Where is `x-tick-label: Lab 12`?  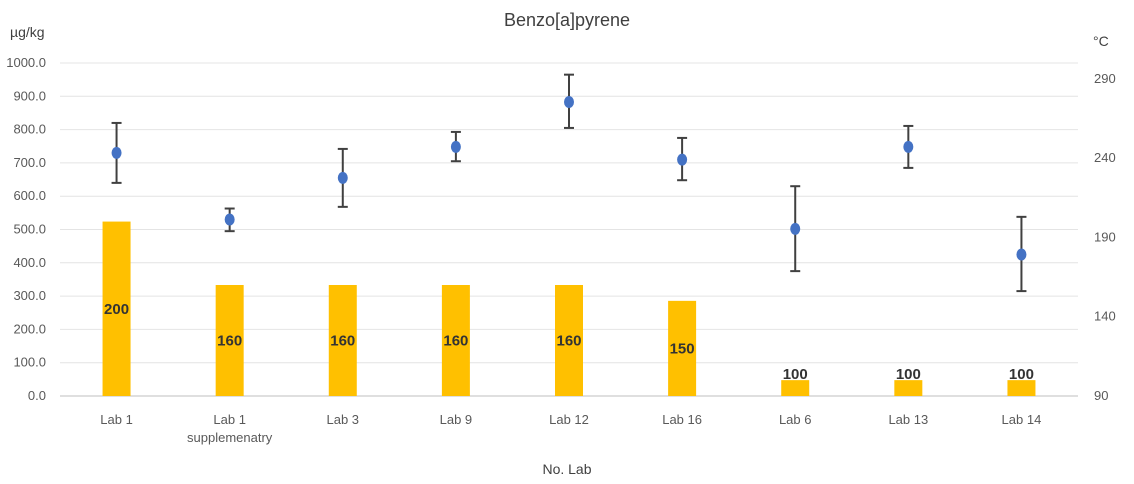 x-tick-label: Lab 12 is located at coordinates (569, 419).